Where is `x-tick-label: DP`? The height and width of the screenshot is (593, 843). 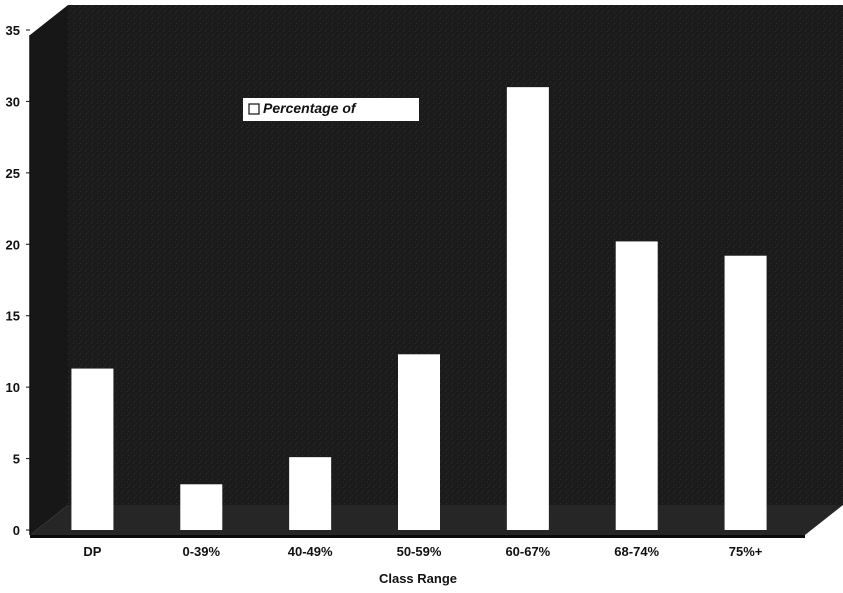 x-tick-label: DP is located at coordinates (92, 551).